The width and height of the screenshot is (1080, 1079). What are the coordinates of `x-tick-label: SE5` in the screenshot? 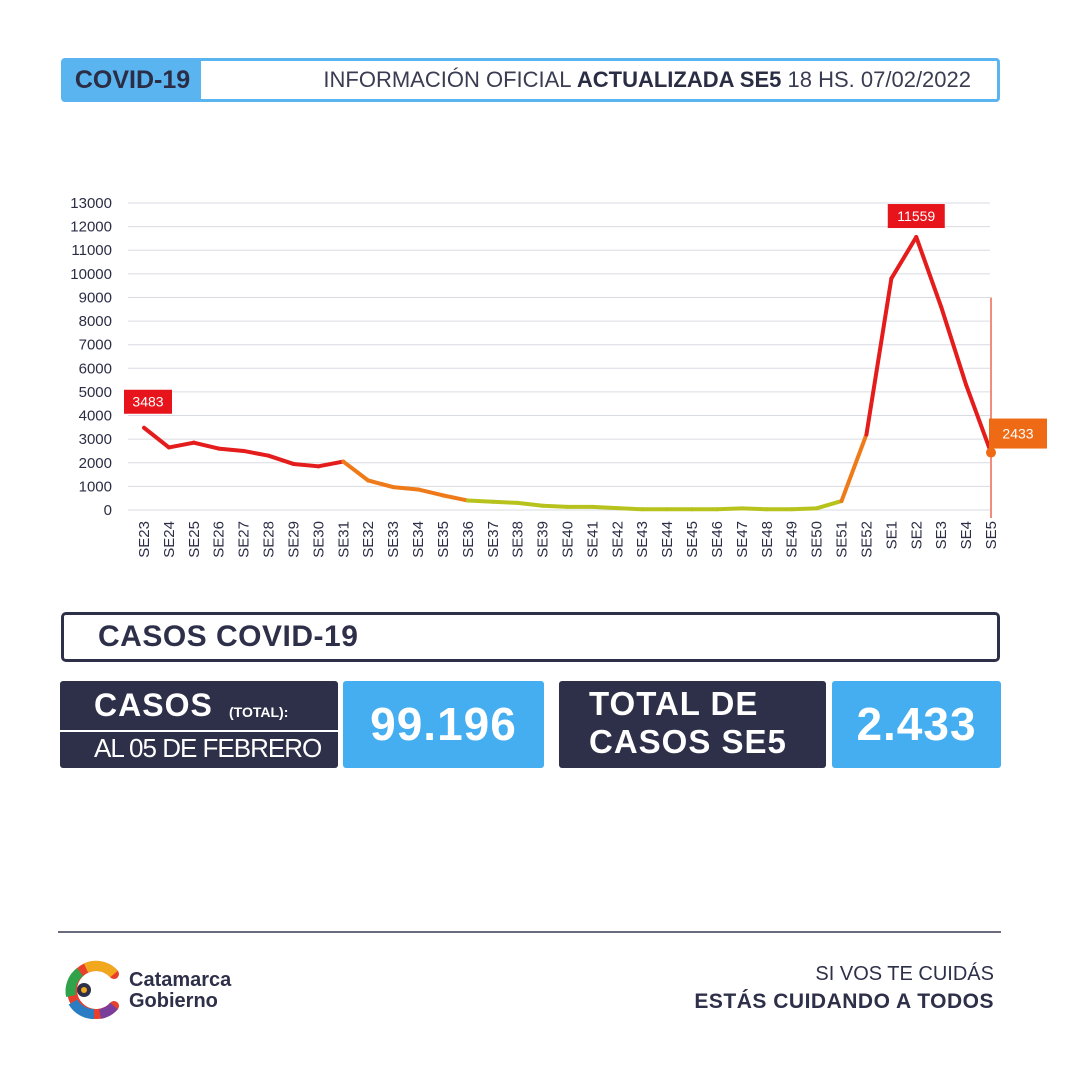 It's located at (991, 535).